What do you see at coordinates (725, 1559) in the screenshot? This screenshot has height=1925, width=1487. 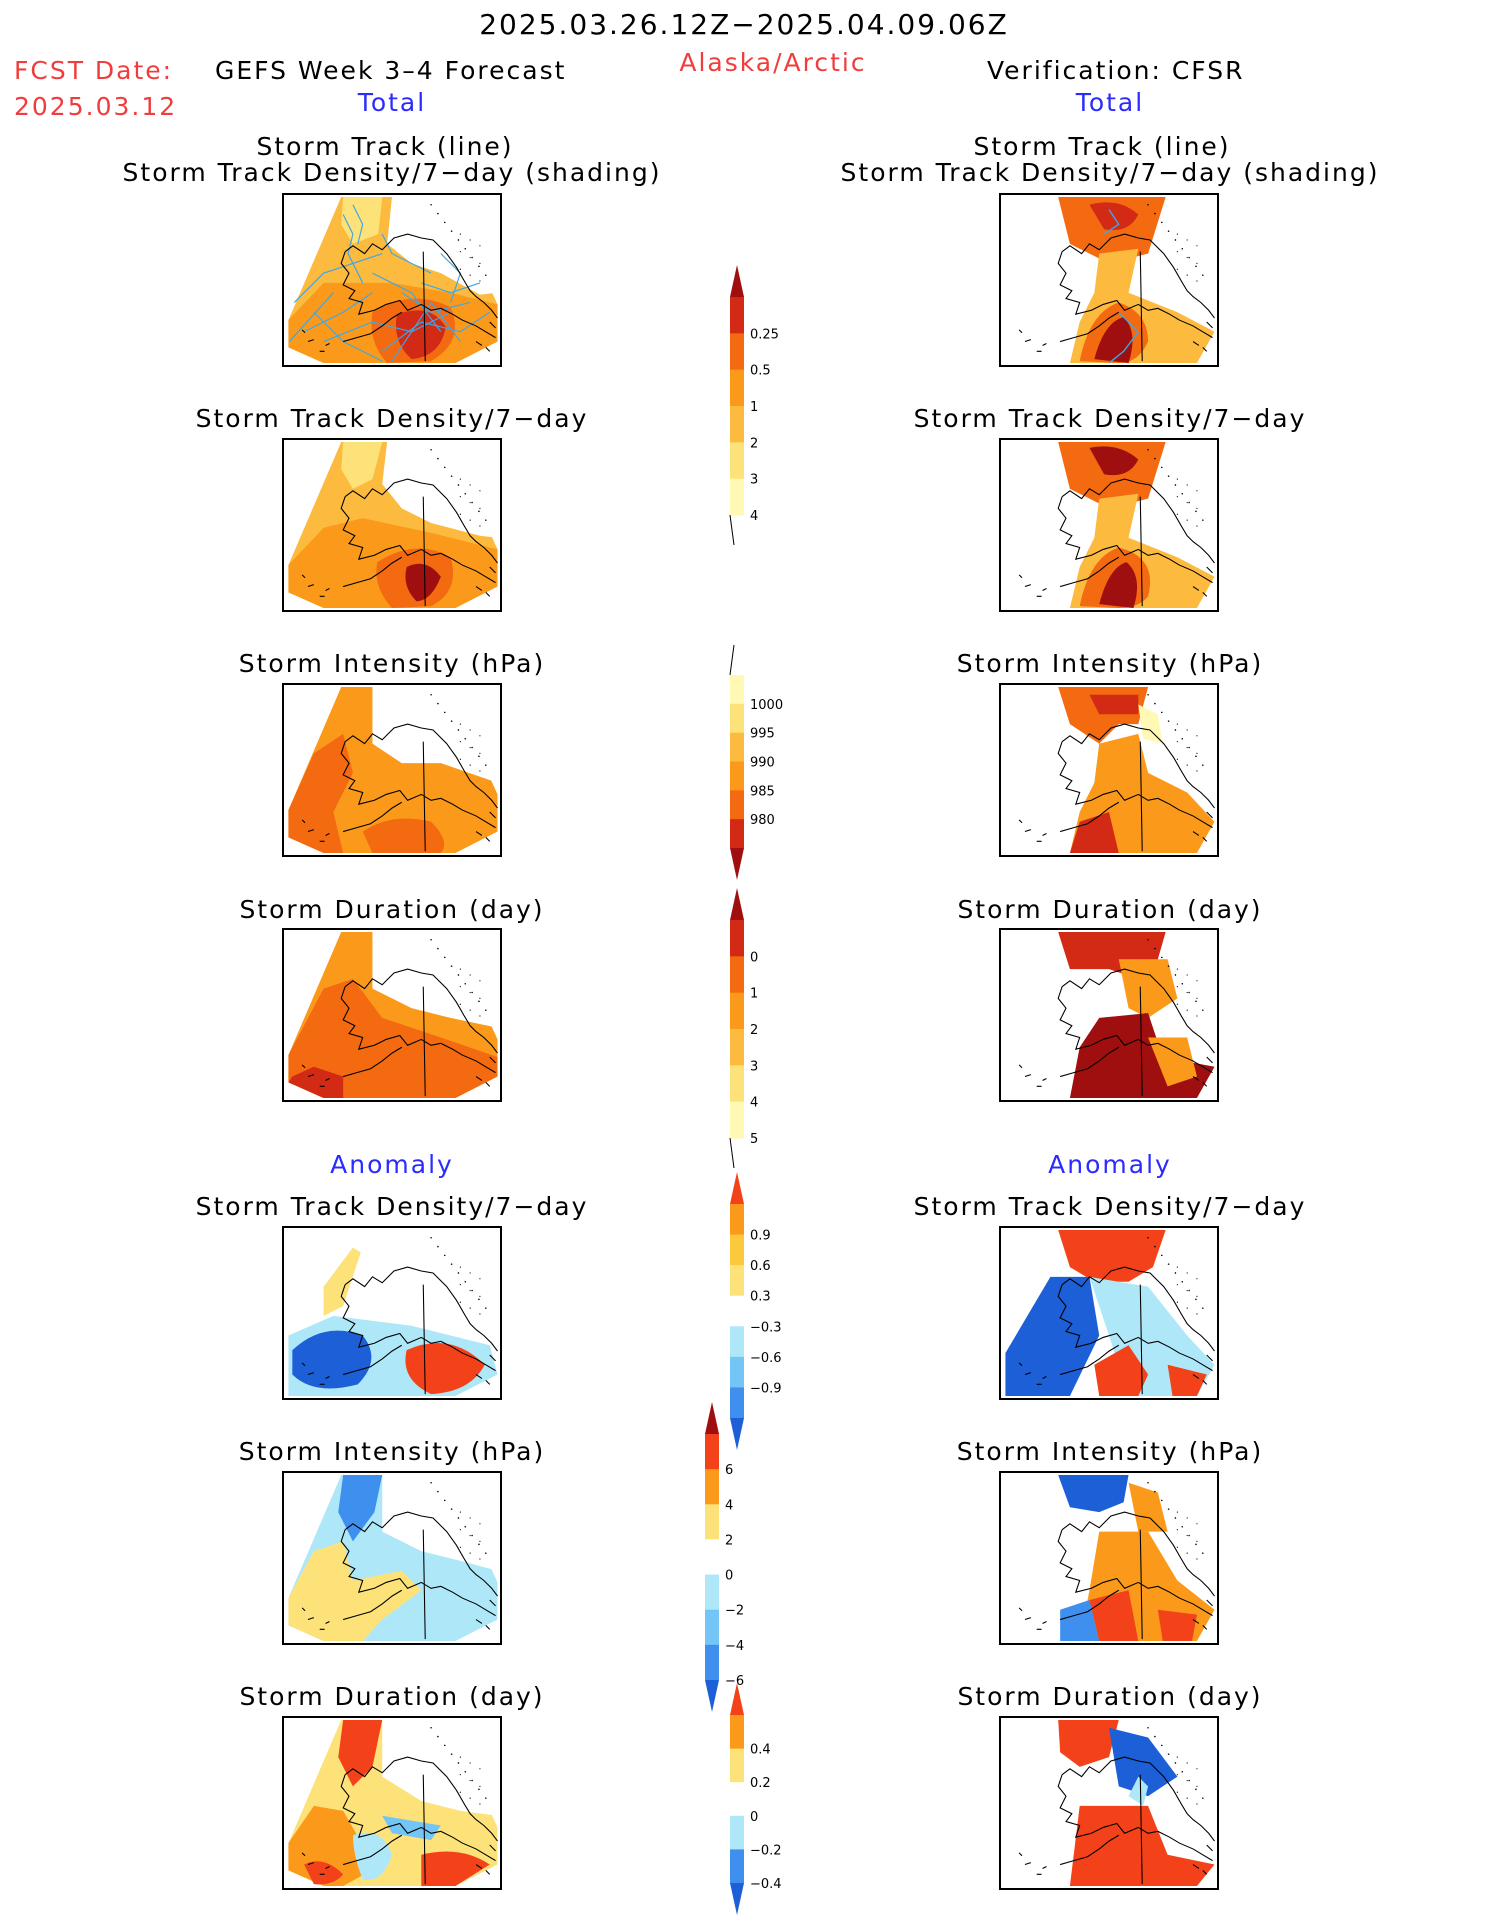 I see `colorbar-anom-intensity: 6 4 2 0 −2 −4 −6` at bounding box center [725, 1559].